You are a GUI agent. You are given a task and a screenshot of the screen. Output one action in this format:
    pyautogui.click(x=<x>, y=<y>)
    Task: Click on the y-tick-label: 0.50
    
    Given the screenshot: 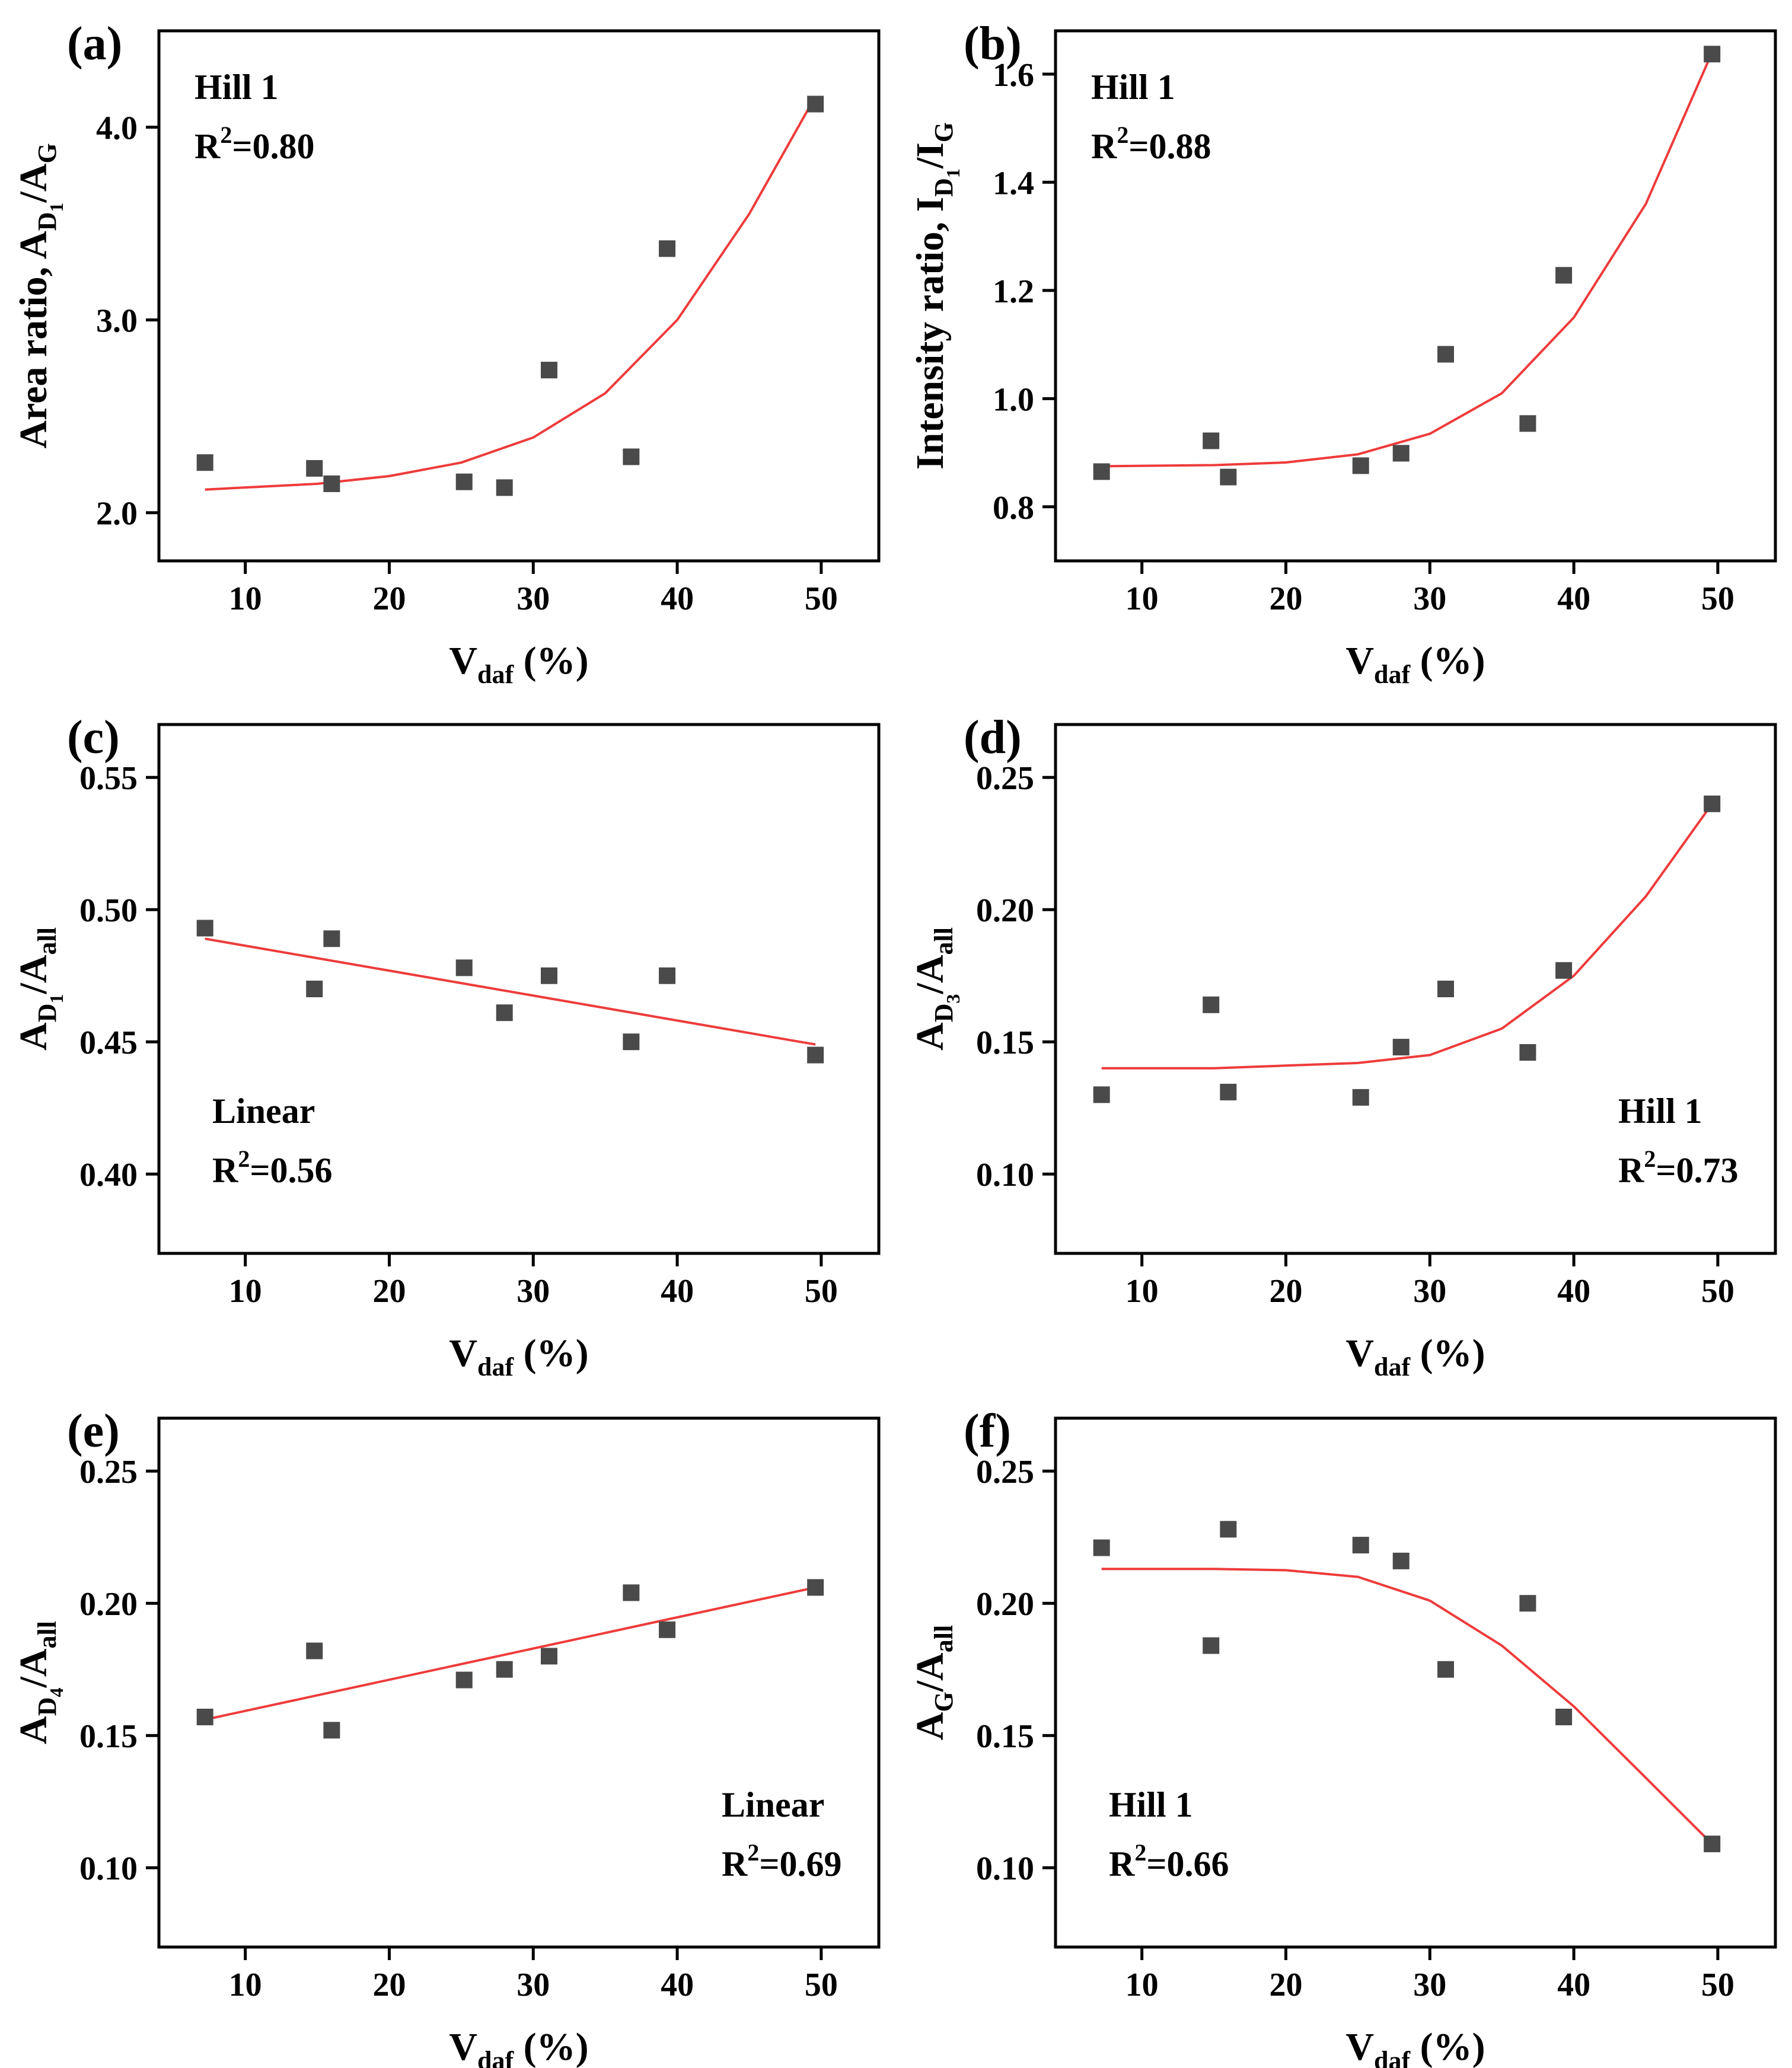 What is the action you would take?
    pyautogui.click(x=108, y=910)
    